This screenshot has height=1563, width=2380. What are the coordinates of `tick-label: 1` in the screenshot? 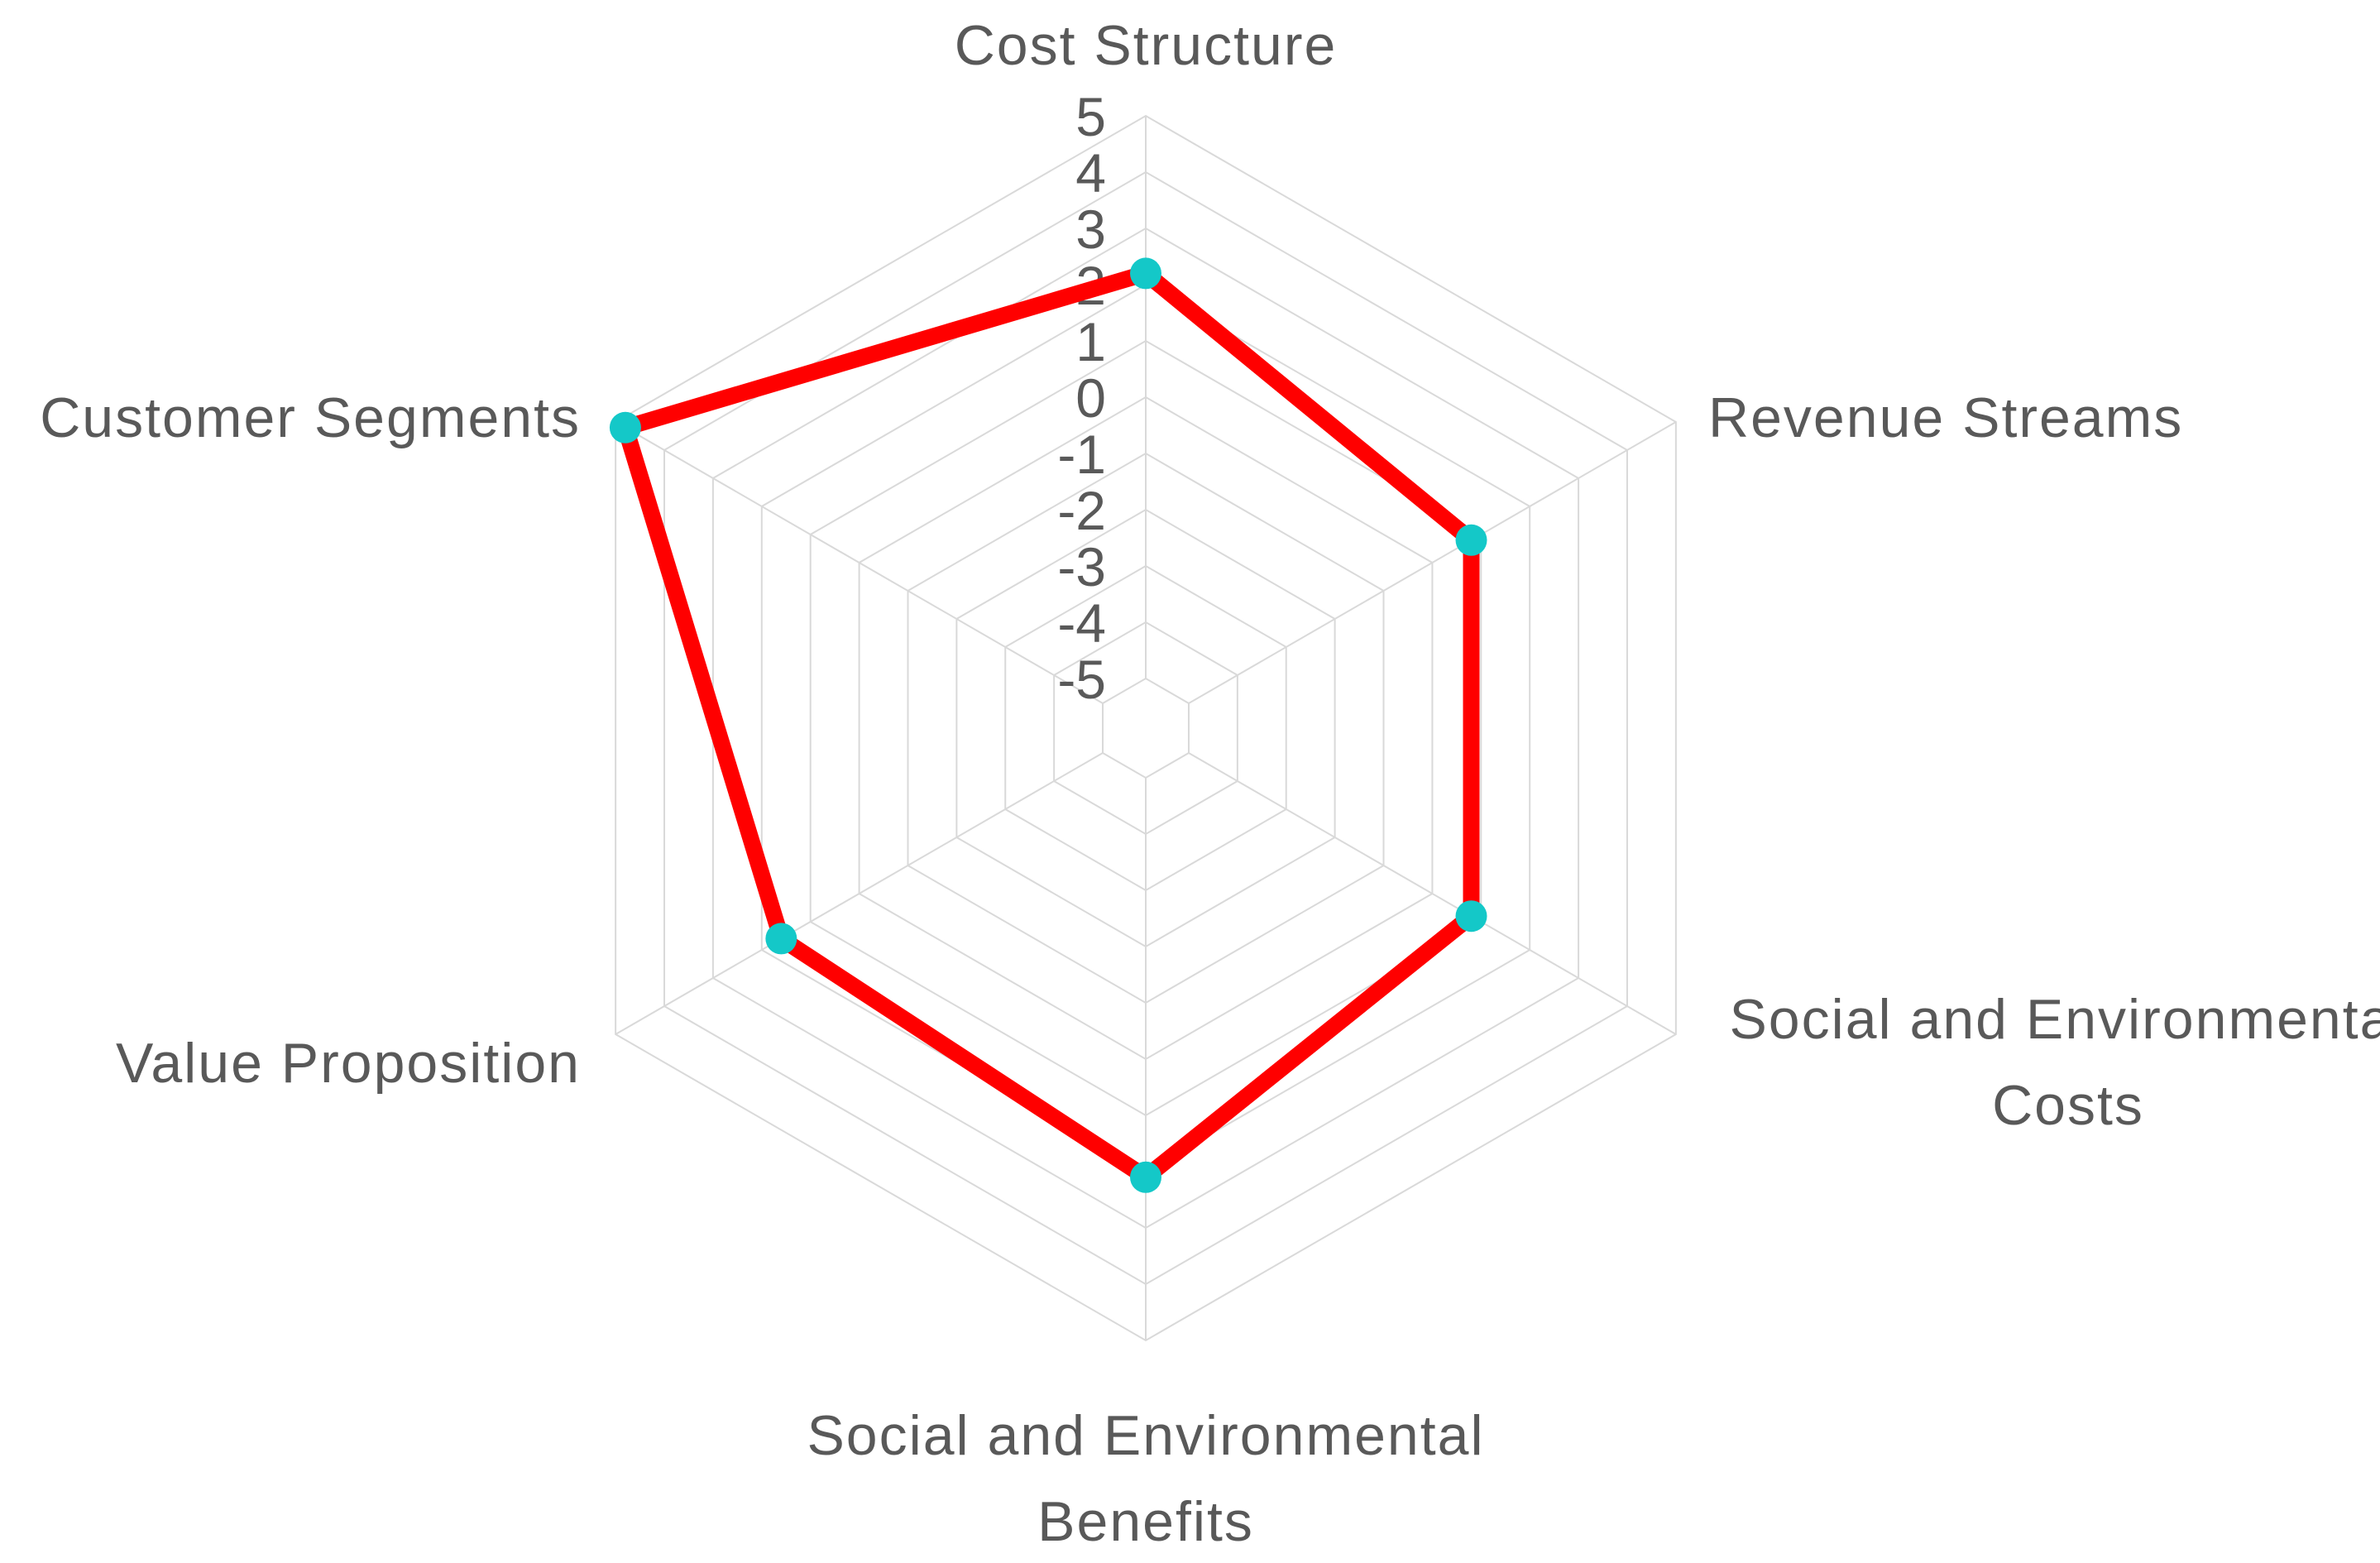 It's located at (1090, 342).